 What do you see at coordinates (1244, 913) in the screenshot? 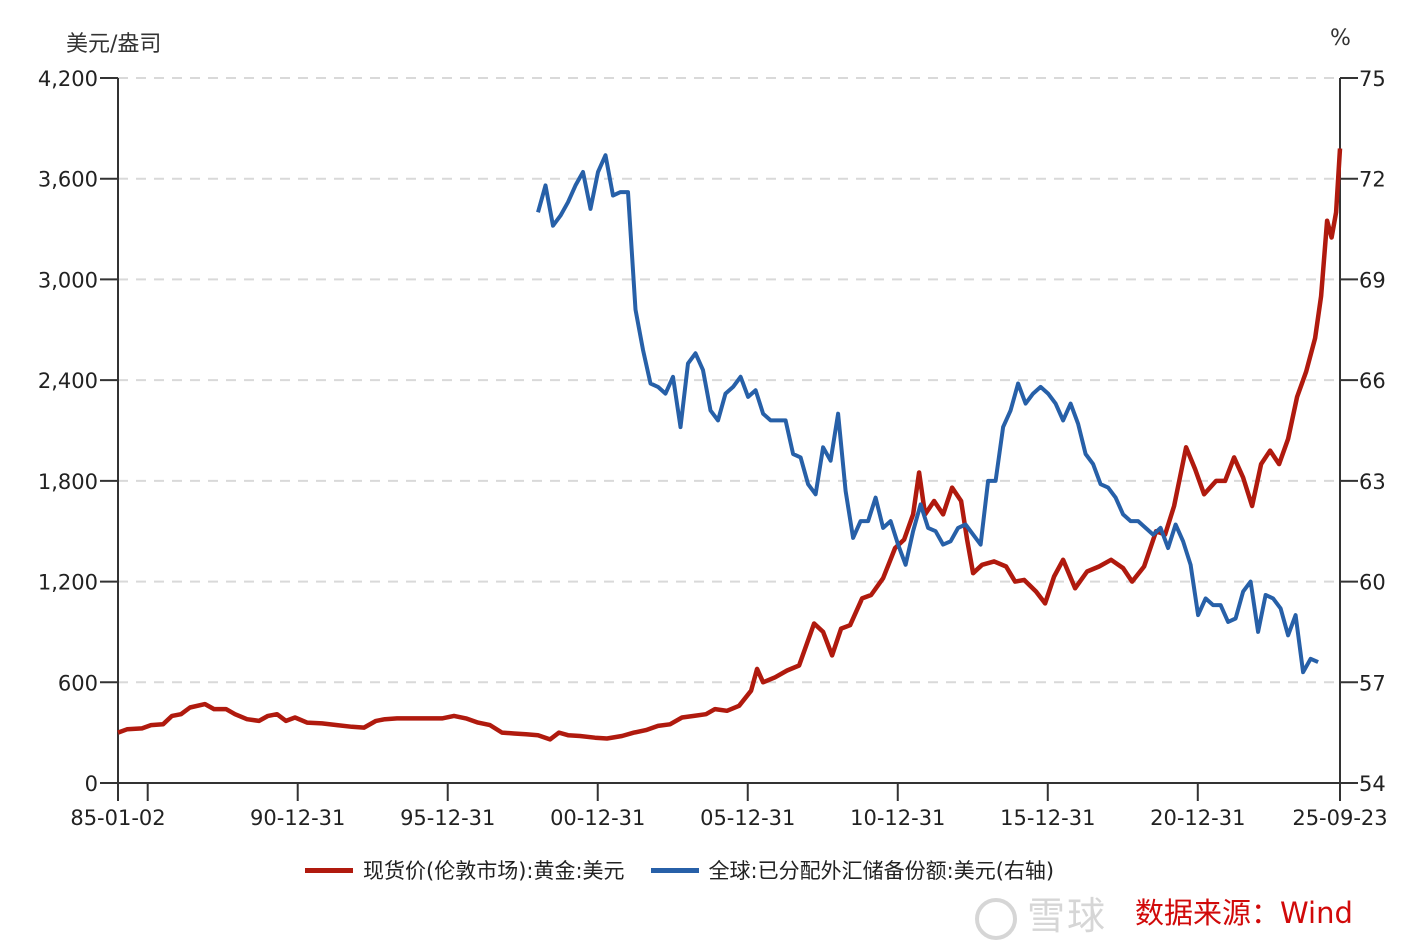
I see `data-source: 数据来源：Wind` at bounding box center [1244, 913].